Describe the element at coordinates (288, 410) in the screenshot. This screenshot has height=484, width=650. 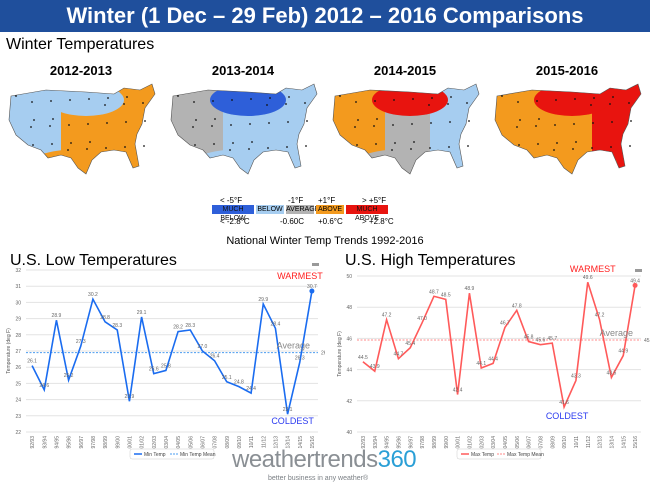
I see `data-label: 23.1` at that location.